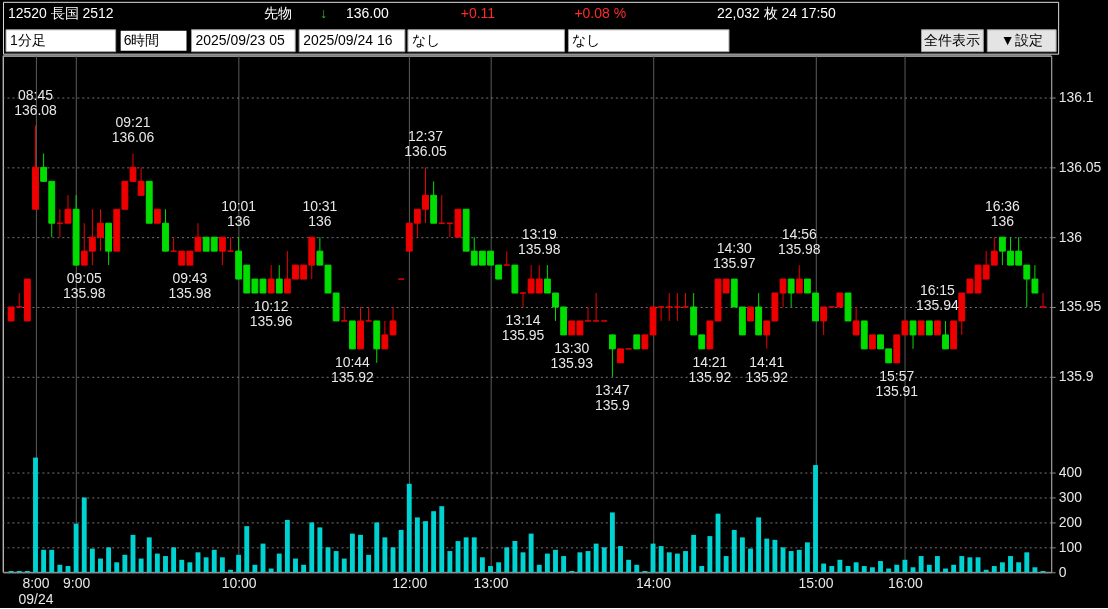  What do you see at coordinates (1080, 166) in the screenshot?
I see `y-tick-label: 136.05` at bounding box center [1080, 166].